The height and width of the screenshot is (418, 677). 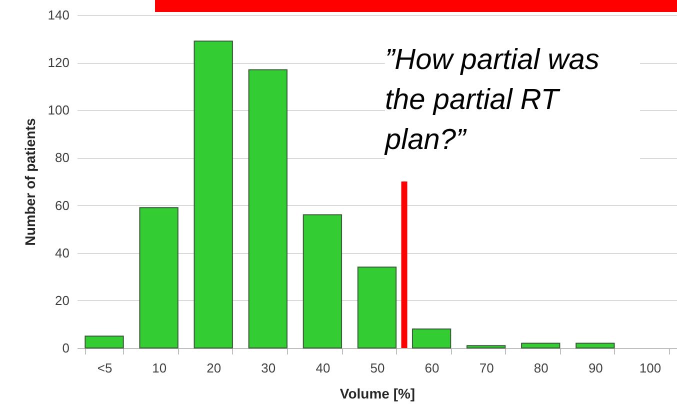 What do you see at coordinates (650, 368) in the screenshot?
I see `x-tick-label: 100` at bounding box center [650, 368].